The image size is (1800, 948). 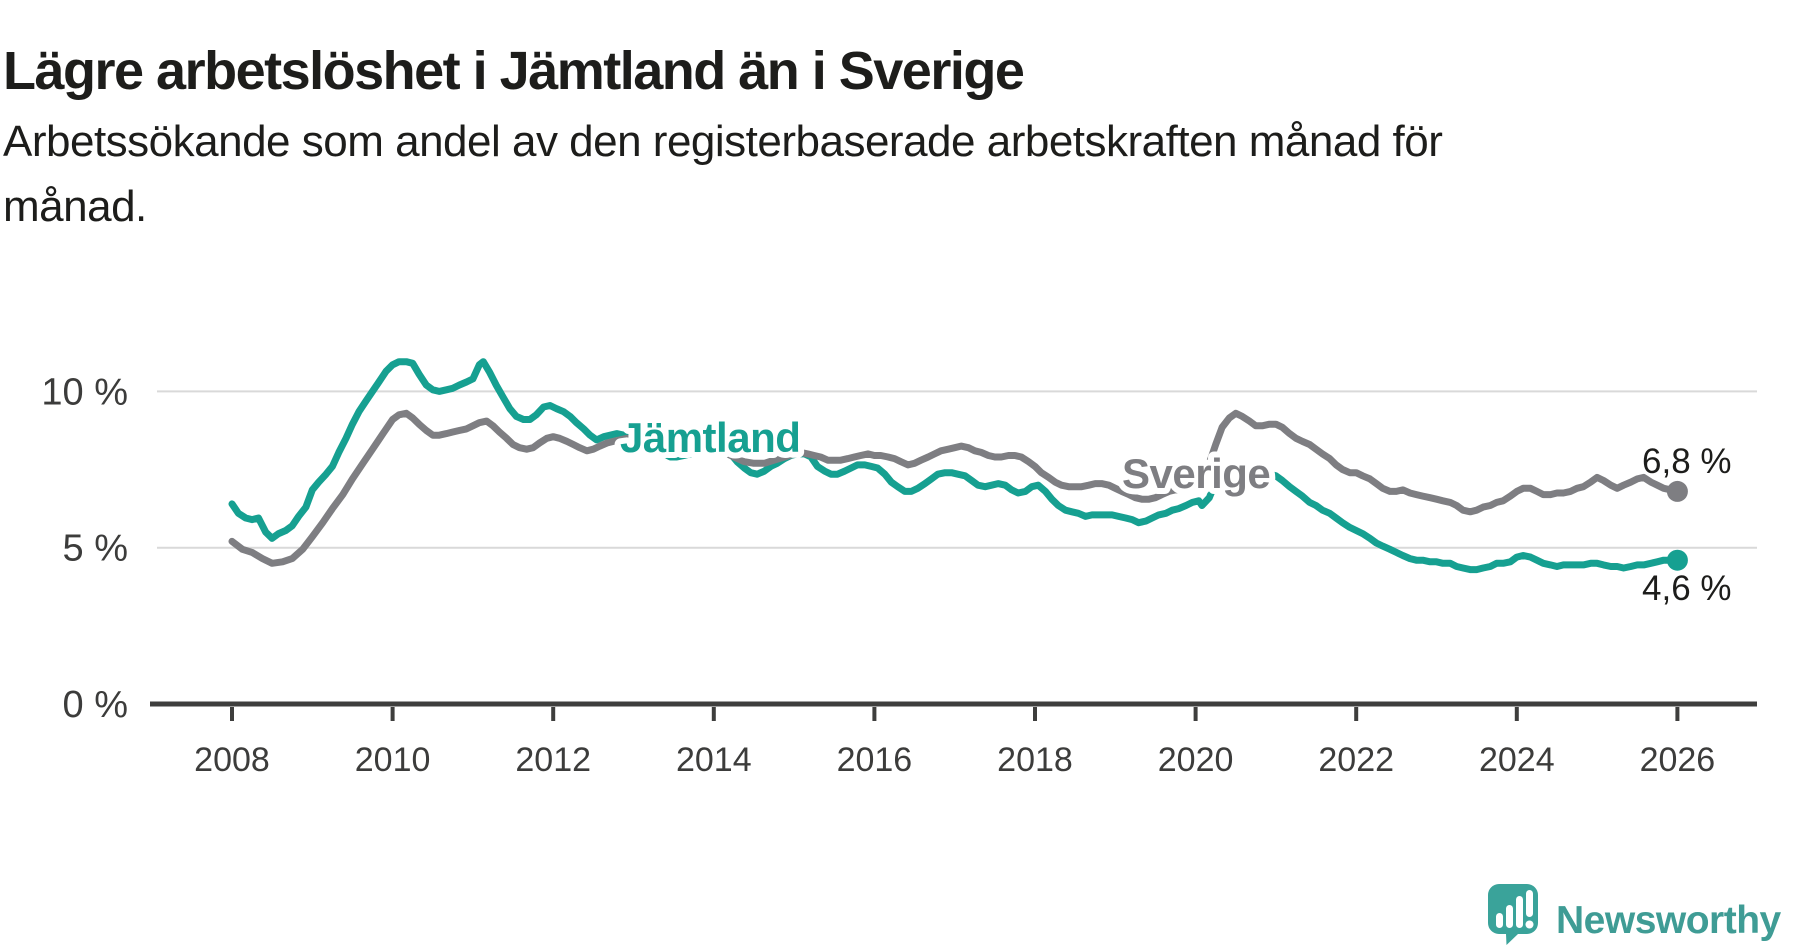 I want to click on y-tick-label-5: 5 %, so click(x=95, y=549).